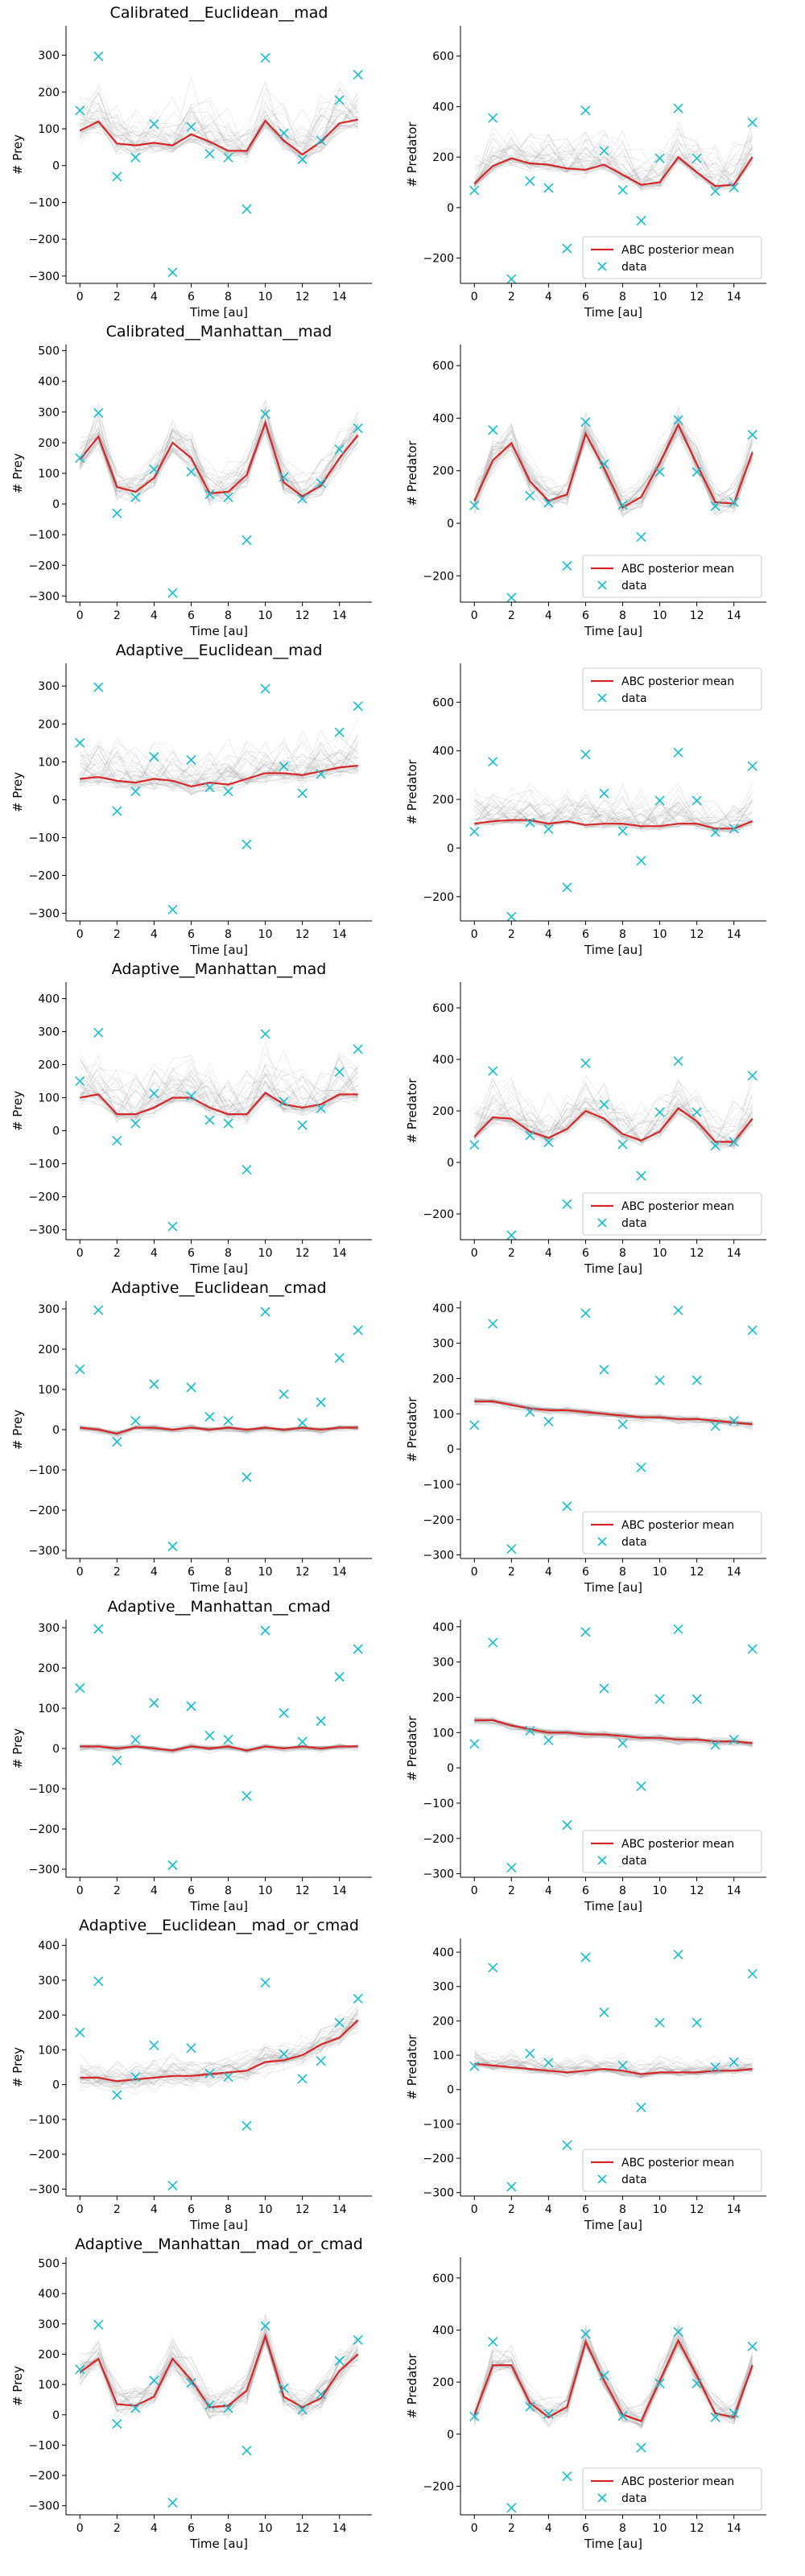 The width and height of the screenshot is (805, 2576). What do you see at coordinates (443, 2279) in the screenshot?
I see `y-tick-label: 600` at bounding box center [443, 2279].